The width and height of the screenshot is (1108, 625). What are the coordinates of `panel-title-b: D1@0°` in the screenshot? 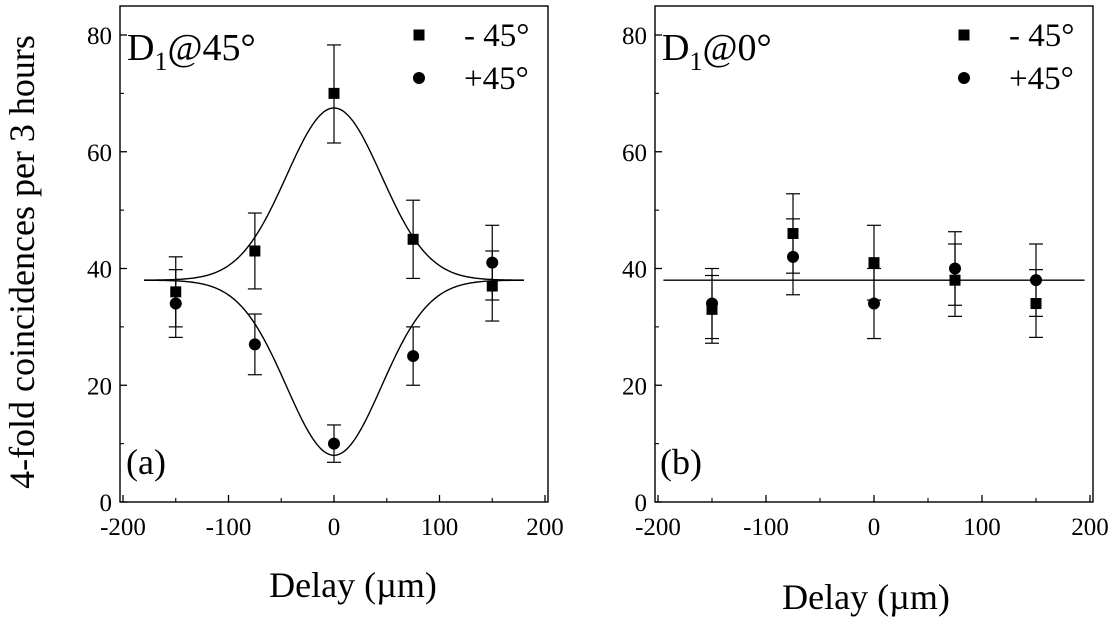 It's located at (717, 51).